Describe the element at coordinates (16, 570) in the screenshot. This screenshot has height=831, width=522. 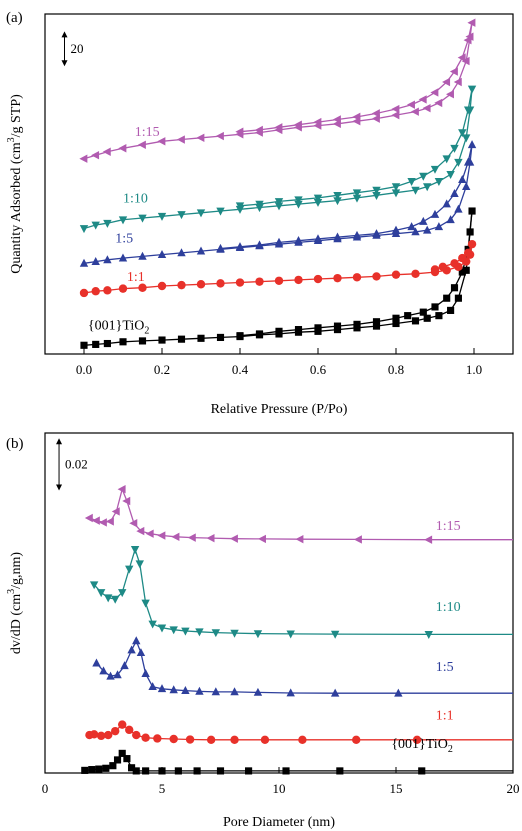
I see `panel-b-y-axis-title-post: /g,nm)` at that location.